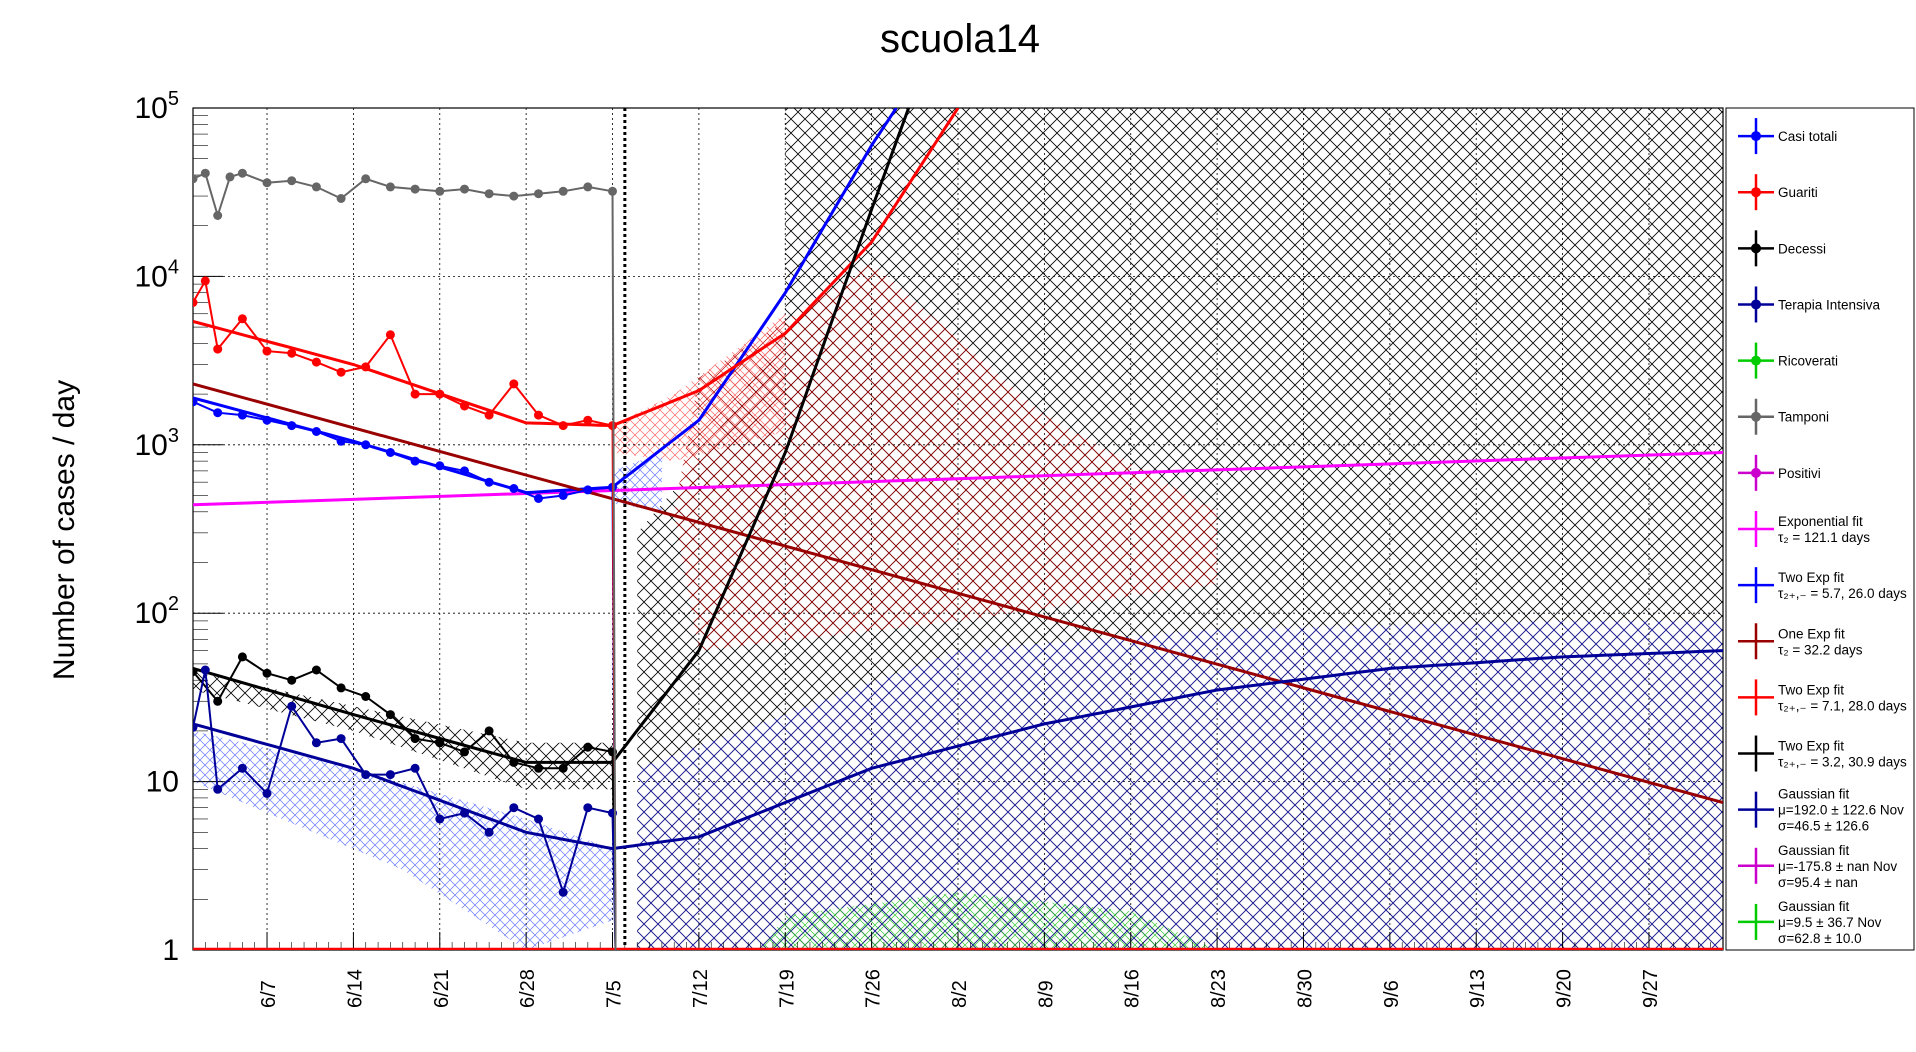 Image resolution: width=1916 pixels, height=1052 pixels. What do you see at coordinates (1478, 988) in the screenshot?
I see `x-tick-label: 9/13` at bounding box center [1478, 988].